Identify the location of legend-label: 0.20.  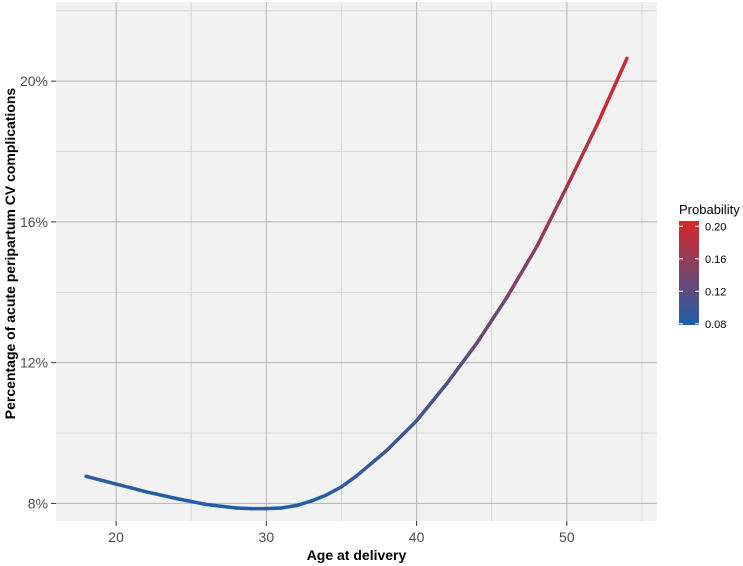
(715, 227).